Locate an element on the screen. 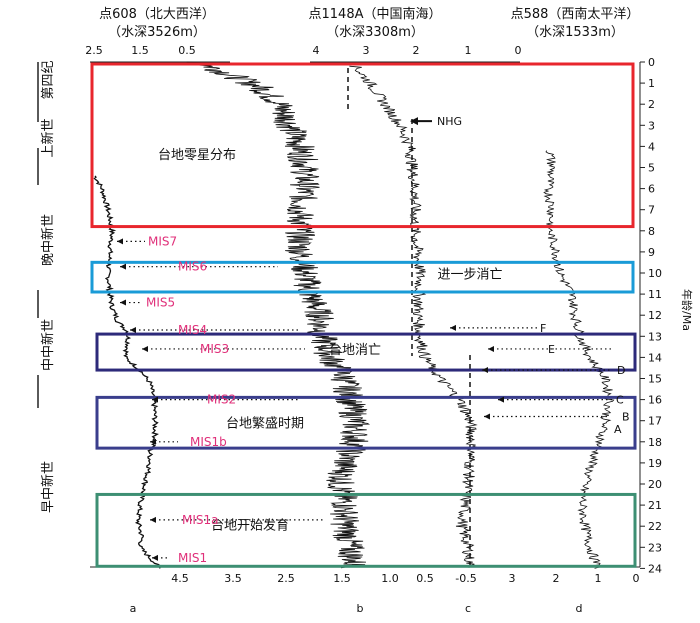 The height and width of the screenshot is (623, 700). interval-box-label: 台地开始发育 is located at coordinates (250, 525).